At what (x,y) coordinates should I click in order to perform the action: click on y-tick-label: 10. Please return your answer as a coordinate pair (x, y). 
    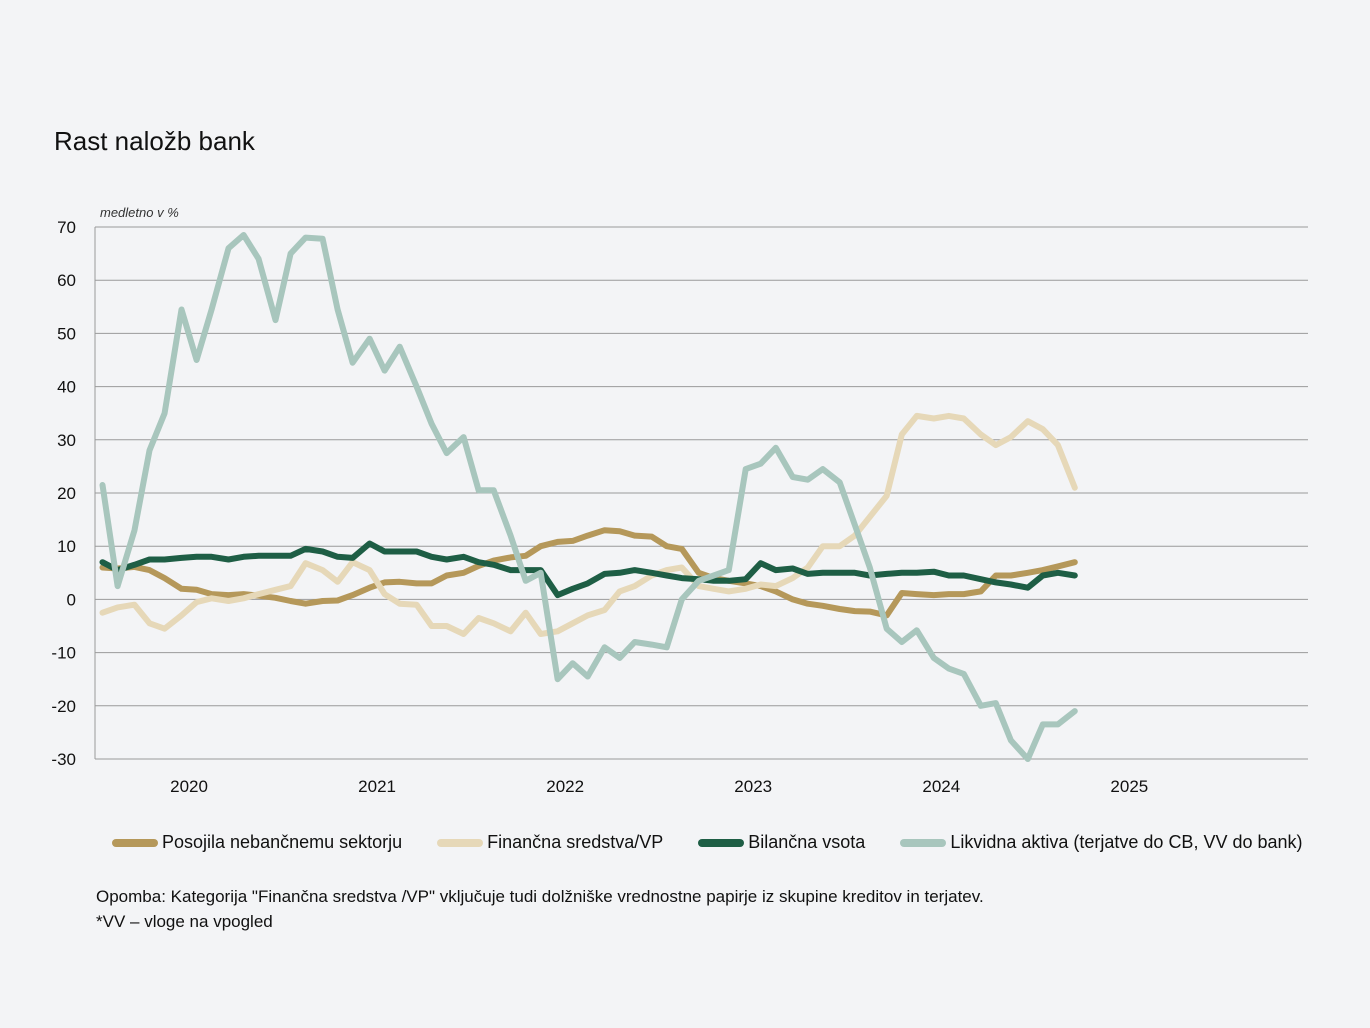
    Looking at the image, I should click on (66, 546).